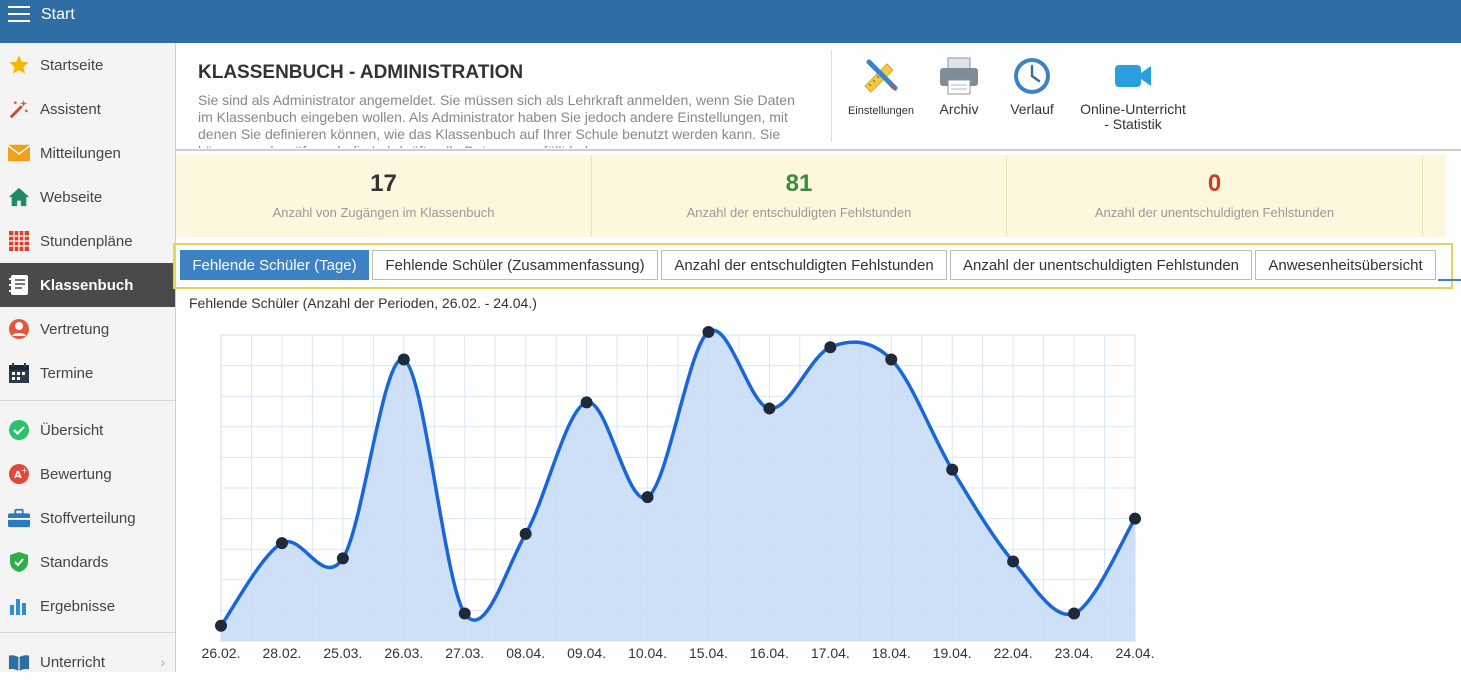 The width and height of the screenshot is (1461, 684). I want to click on sidebar-item-label: Übersicht, so click(72, 430).